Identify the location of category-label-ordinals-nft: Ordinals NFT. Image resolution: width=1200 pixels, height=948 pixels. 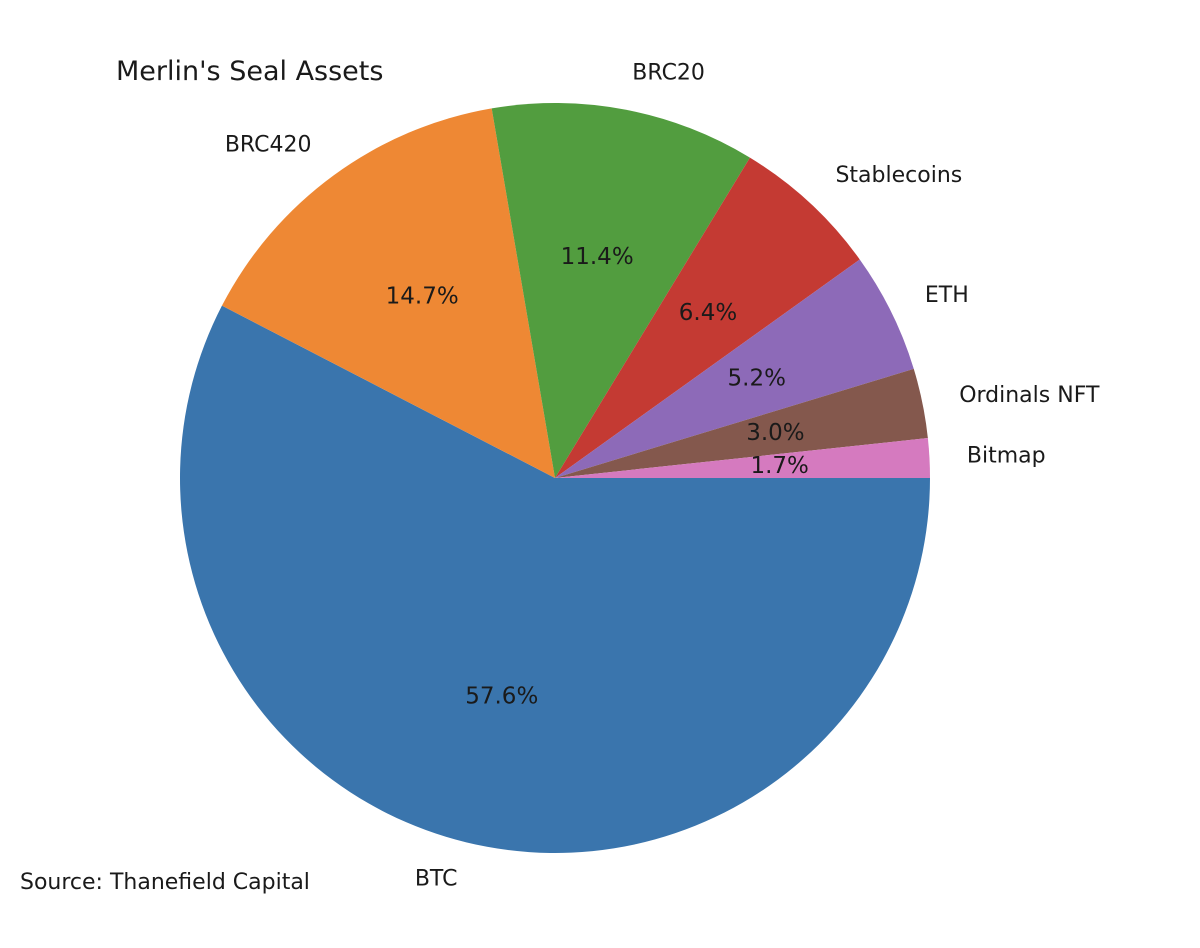
(1029, 395).